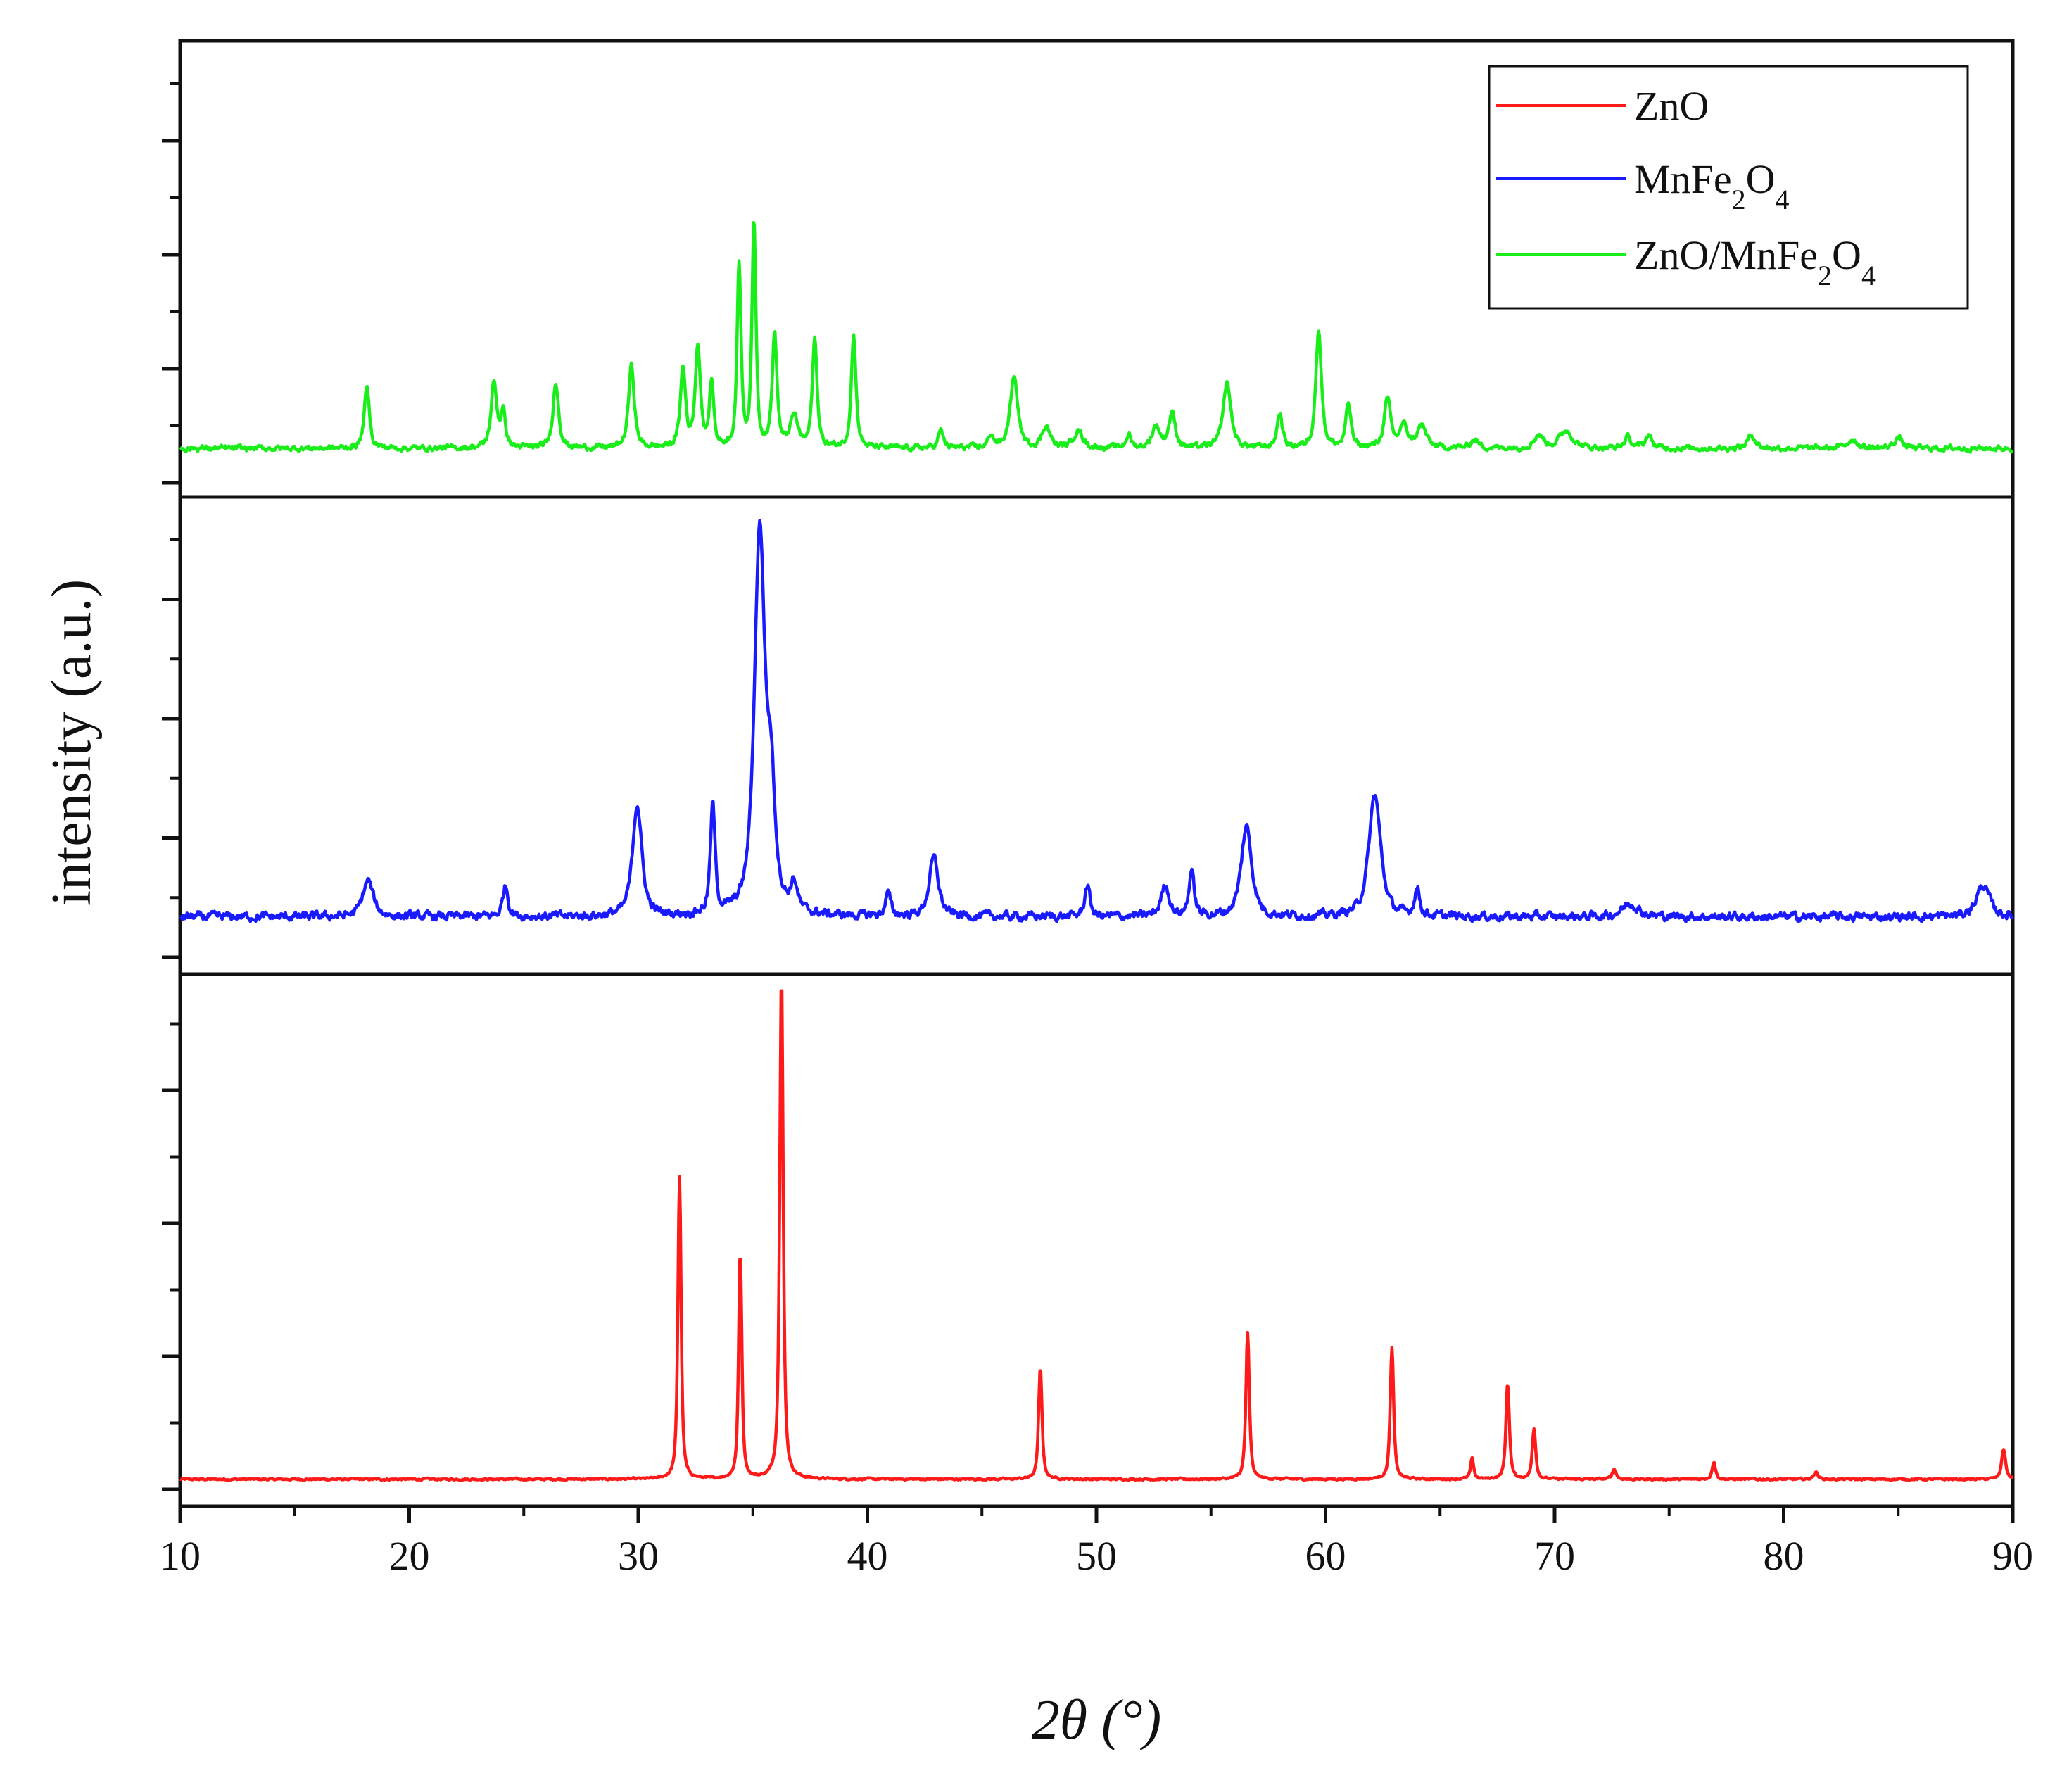  Describe the element at coordinates (1554, 1556) in the screenshot. I see `x-tick-label: 70` at that location.